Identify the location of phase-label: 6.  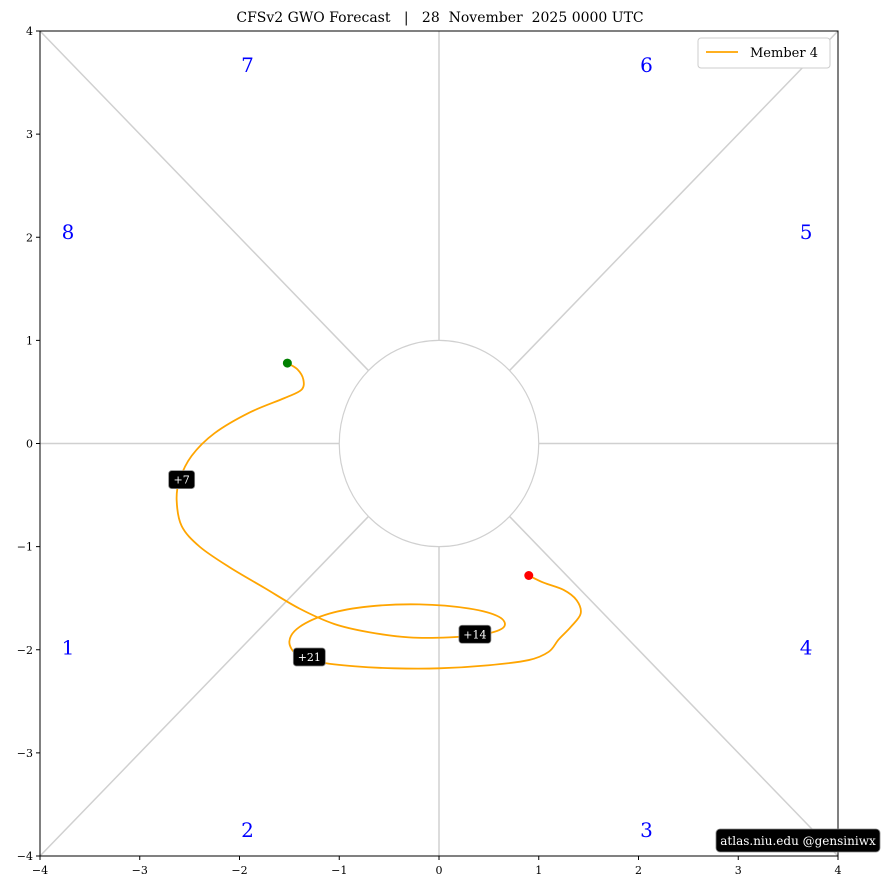
(646, 65).